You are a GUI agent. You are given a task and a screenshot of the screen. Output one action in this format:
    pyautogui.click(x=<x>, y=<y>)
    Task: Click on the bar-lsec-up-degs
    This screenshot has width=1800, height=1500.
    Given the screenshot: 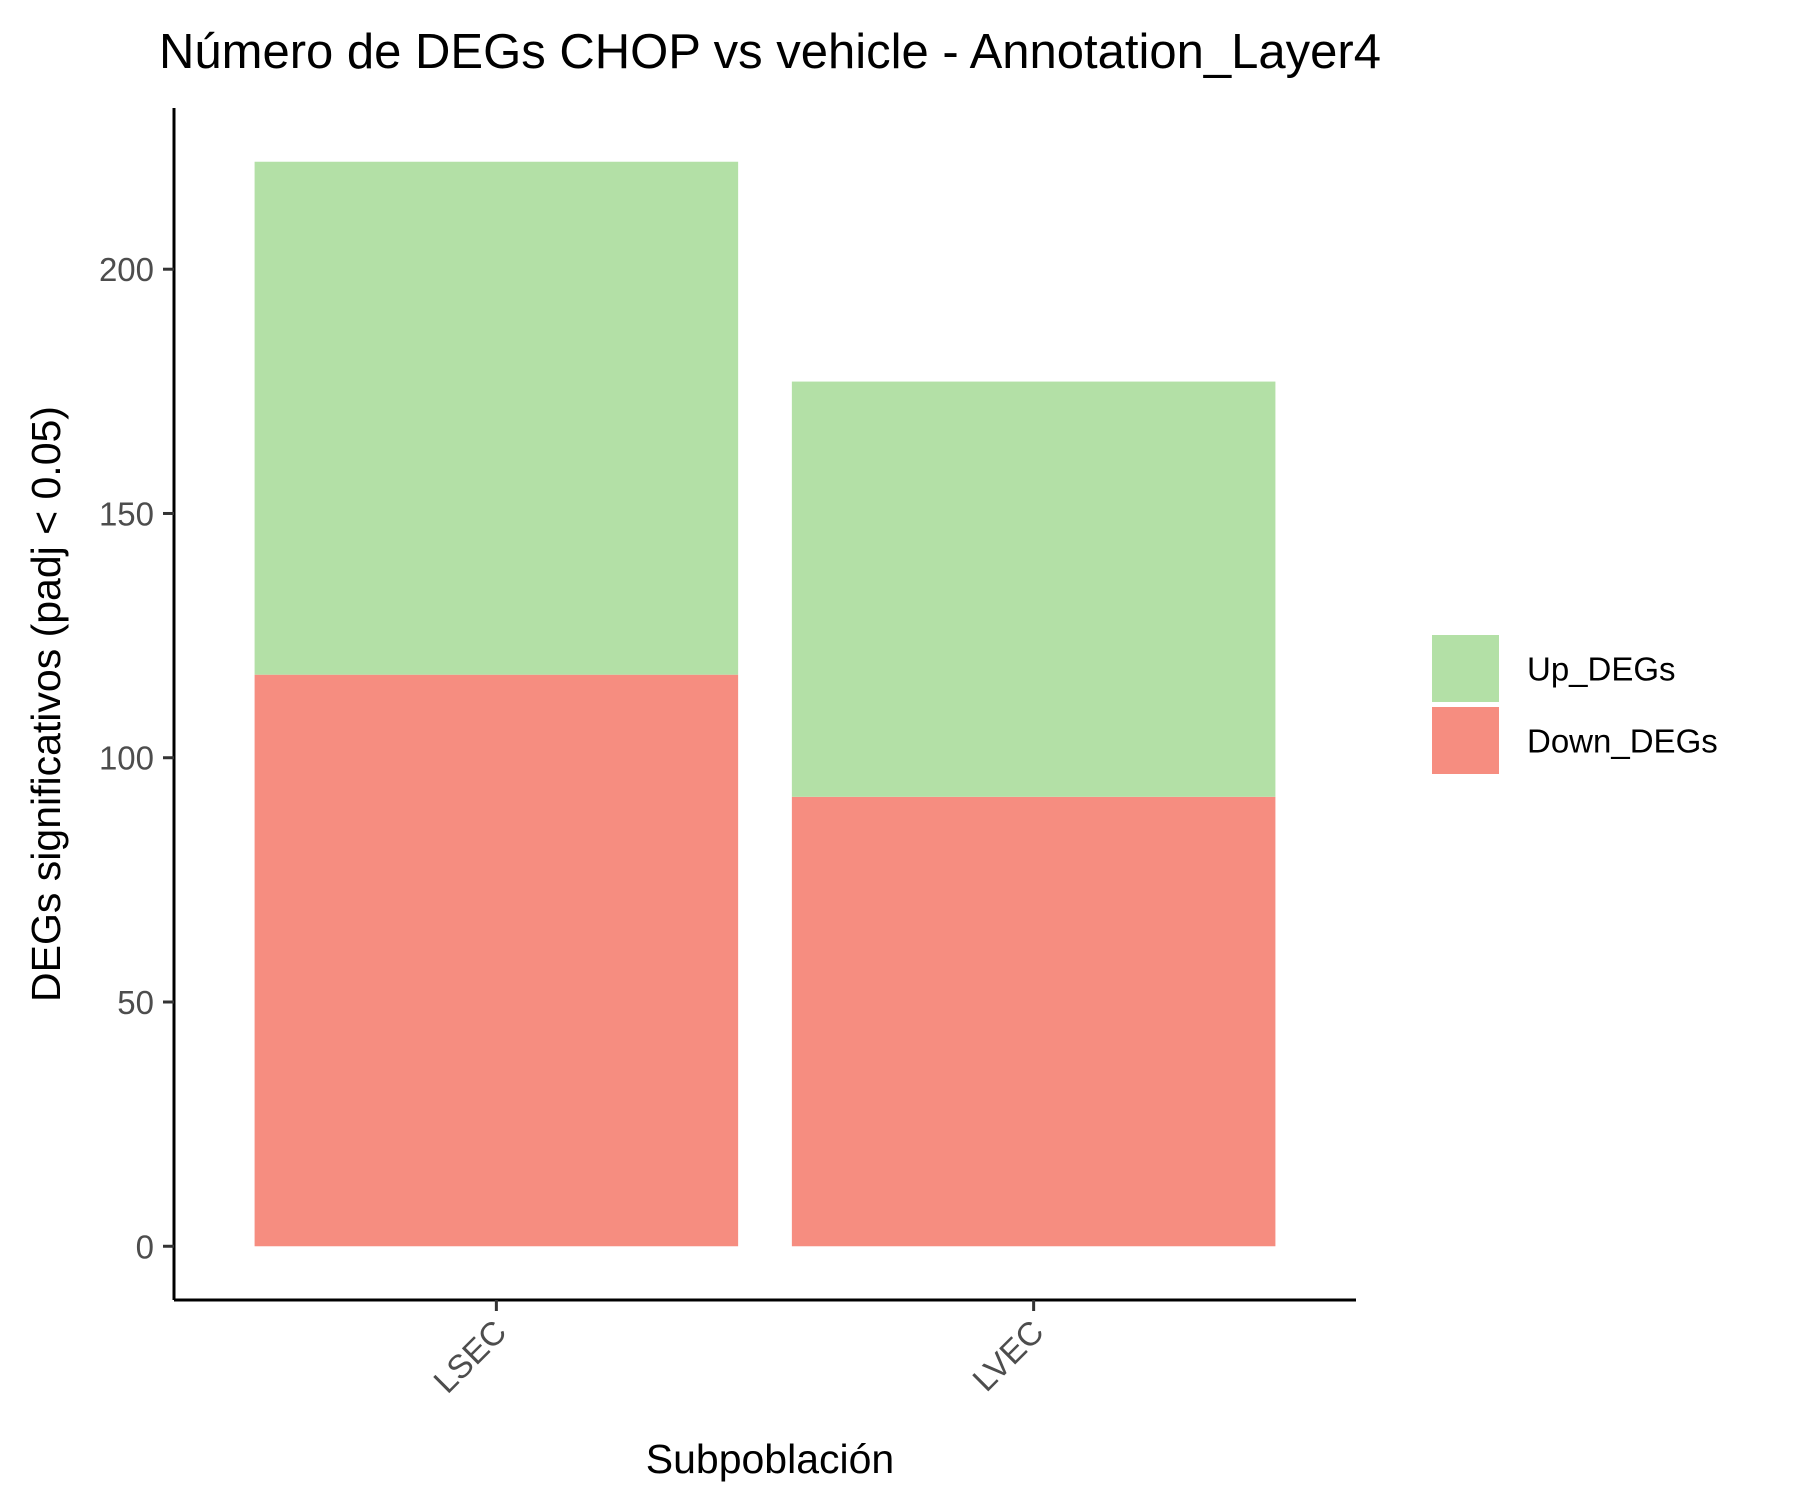 What is the action you would take?
    pyautogui.click(x=496, y=418)
    